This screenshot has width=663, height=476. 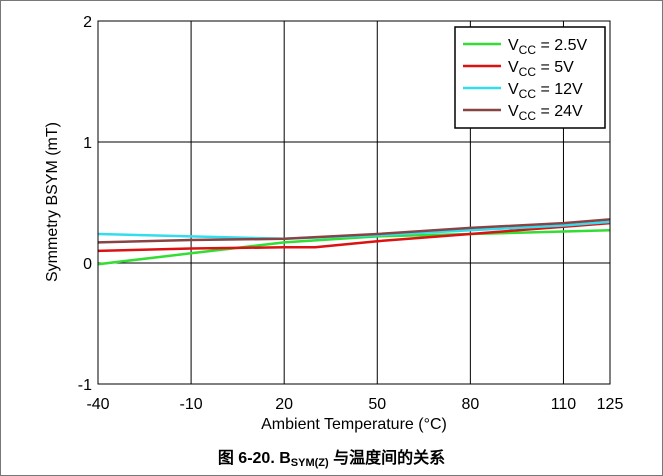 I want to click on legend-label: VCC = 24V, so click(x=545, y=113).